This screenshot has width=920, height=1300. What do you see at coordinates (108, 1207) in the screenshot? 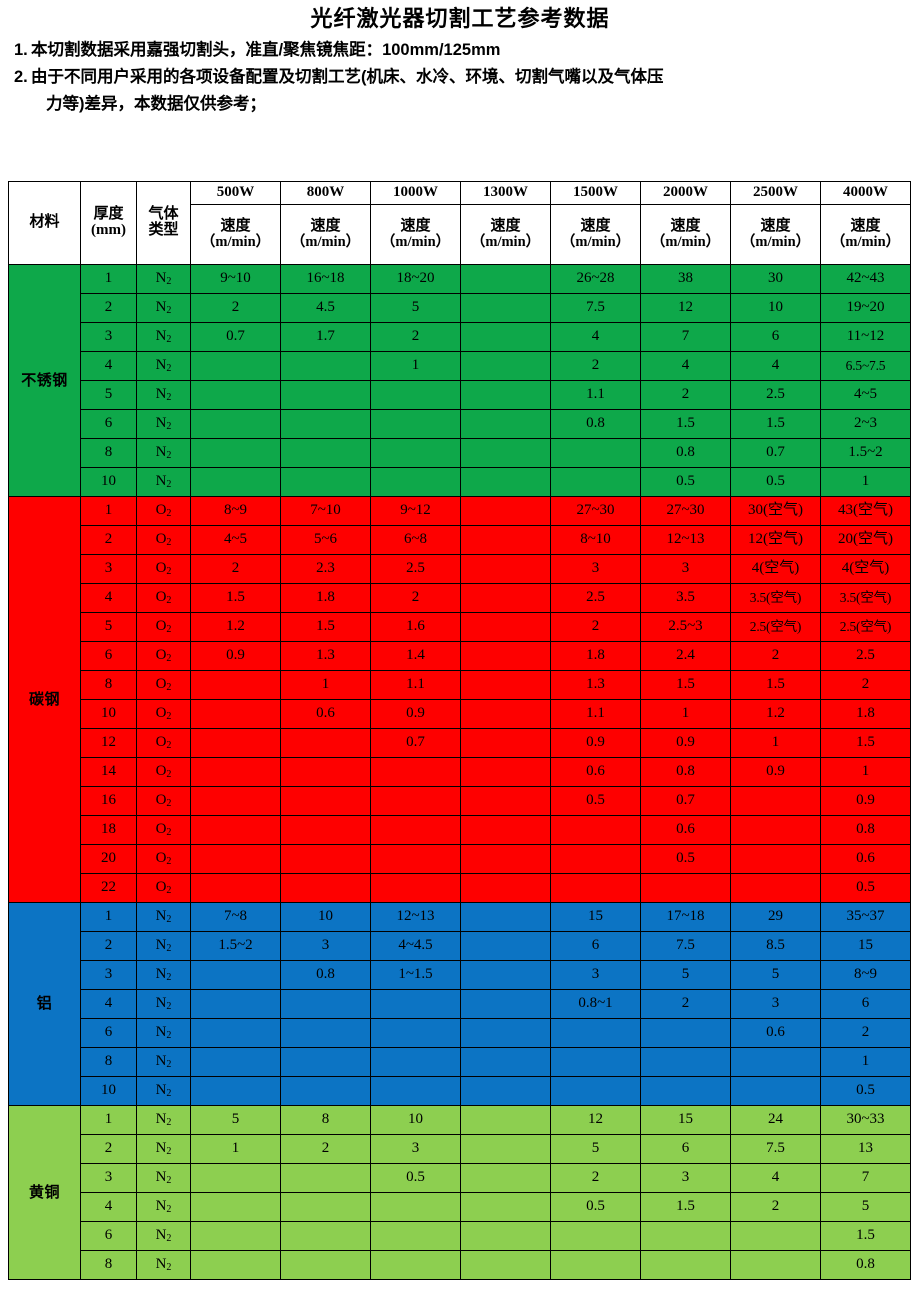
I see `thickness-cell: 4` at bounding box center [108, 1207].